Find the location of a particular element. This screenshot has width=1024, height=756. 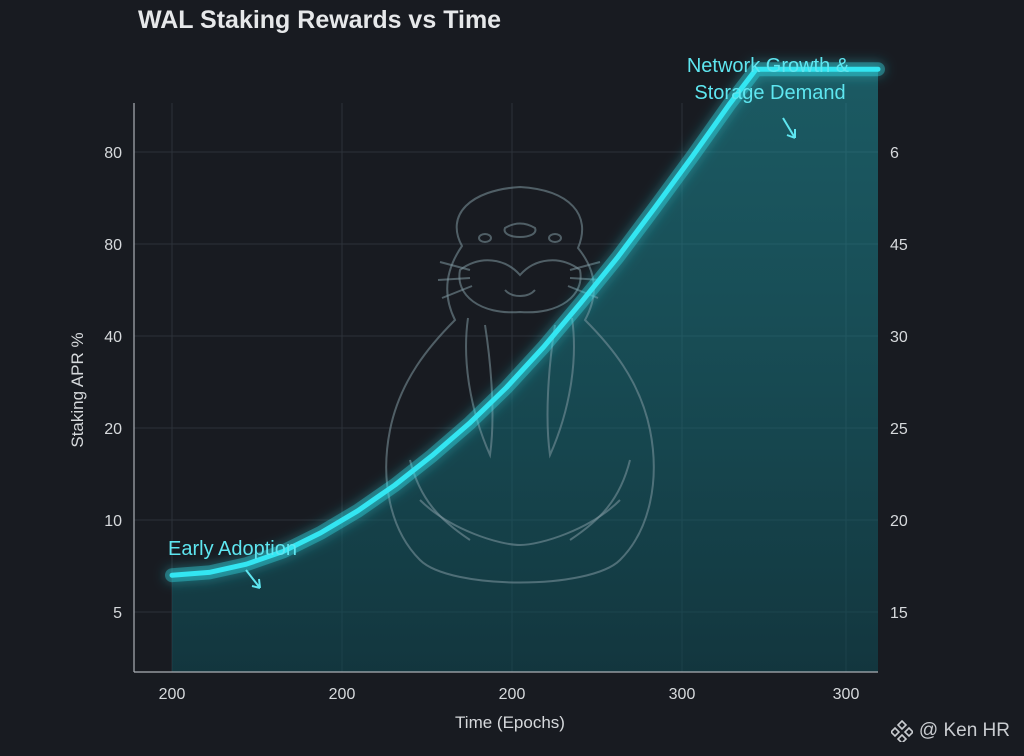

annotation-early-adoption: Early Adoption is located at coordinates (232, 549).